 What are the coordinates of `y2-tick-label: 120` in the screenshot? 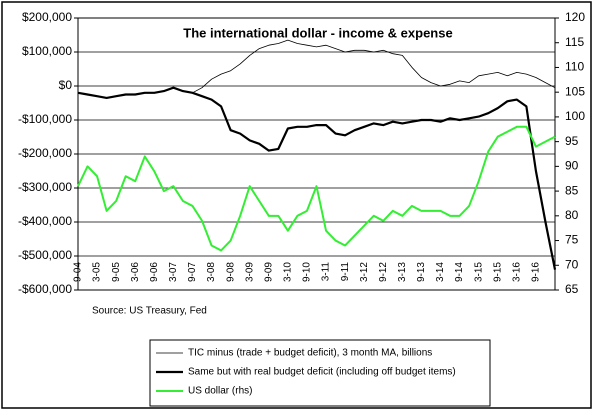 It's located at (575, 17).